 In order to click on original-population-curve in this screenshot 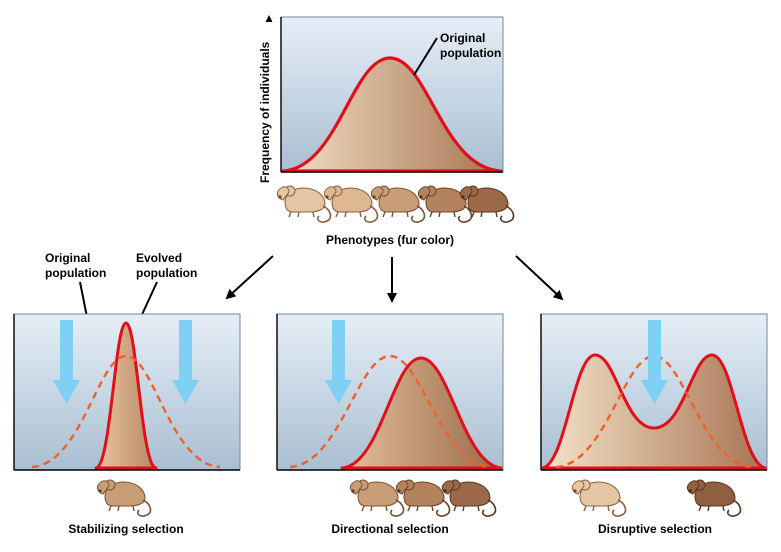, I will do `click(392, 114)`.